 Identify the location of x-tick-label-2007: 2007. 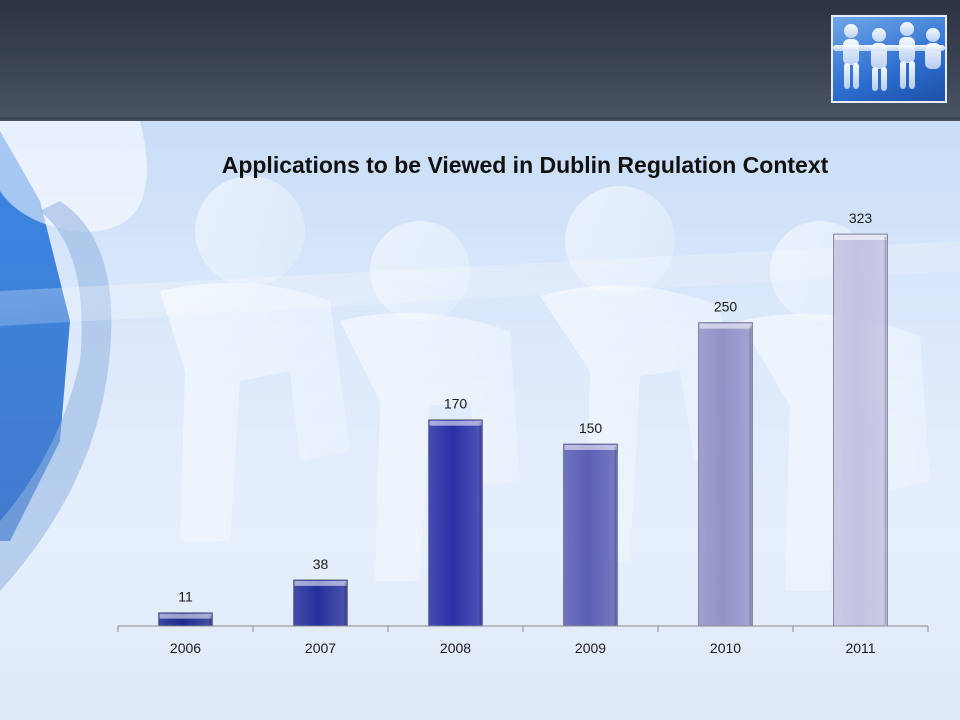
(320, 648).